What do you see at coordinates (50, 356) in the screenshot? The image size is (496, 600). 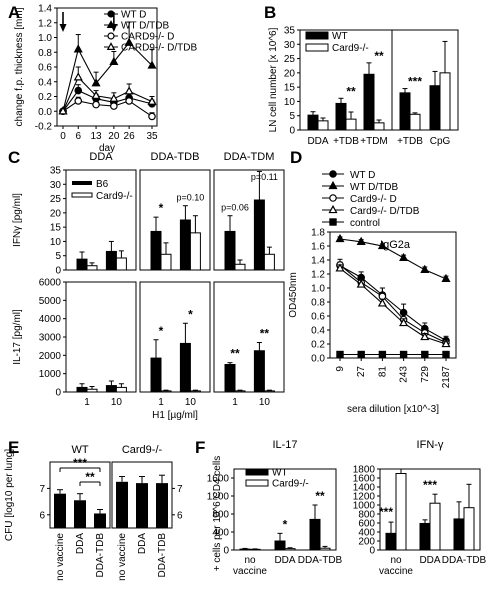 I see `panel-C-y-tick-label: 2000` at bounding box center [50, 356].